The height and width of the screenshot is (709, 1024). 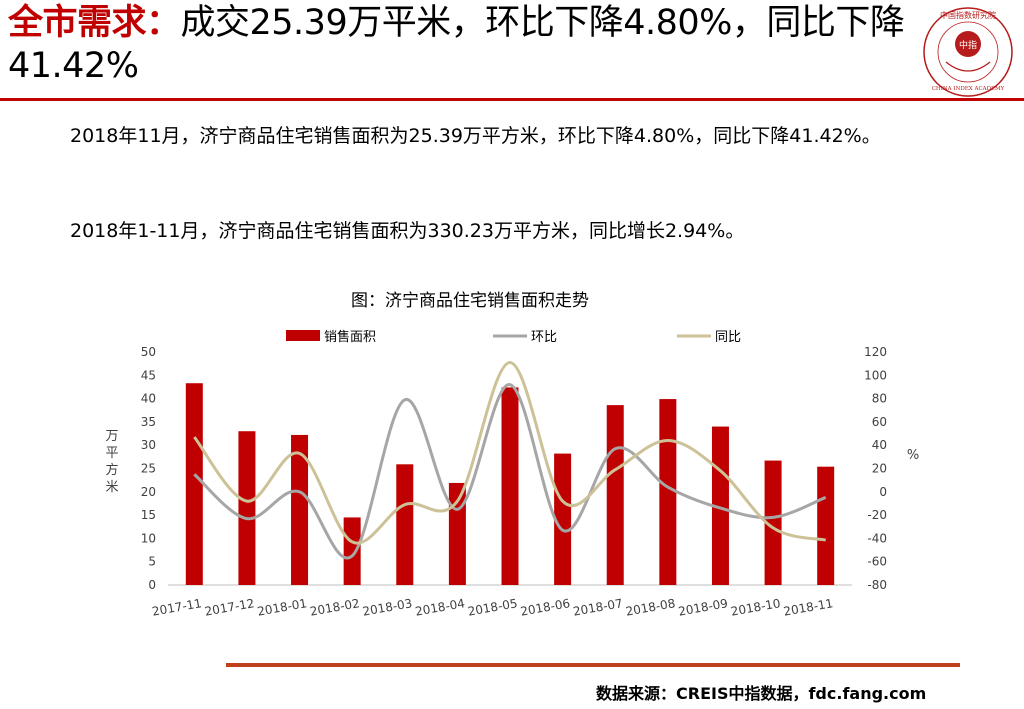 I want to click on y-tick-label: 20, so click(x=148, y=492).